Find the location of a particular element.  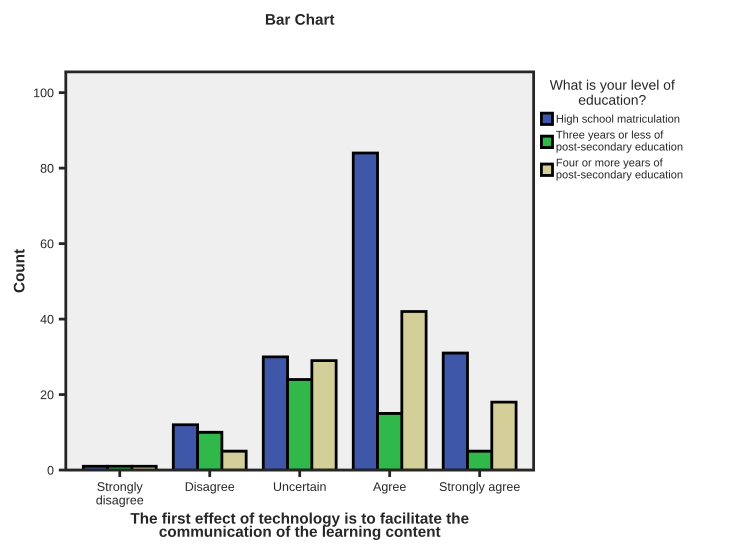

x-tick-label: Disagree is located at coordinates (210, 488).